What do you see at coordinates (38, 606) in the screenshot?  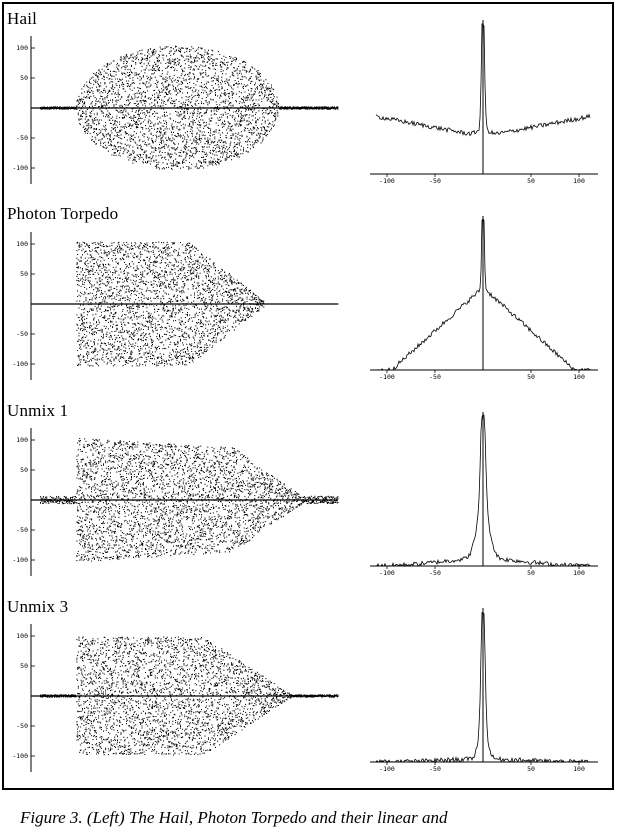 I see `panel-title: Unmix 3` at bounding box center [38, 606].